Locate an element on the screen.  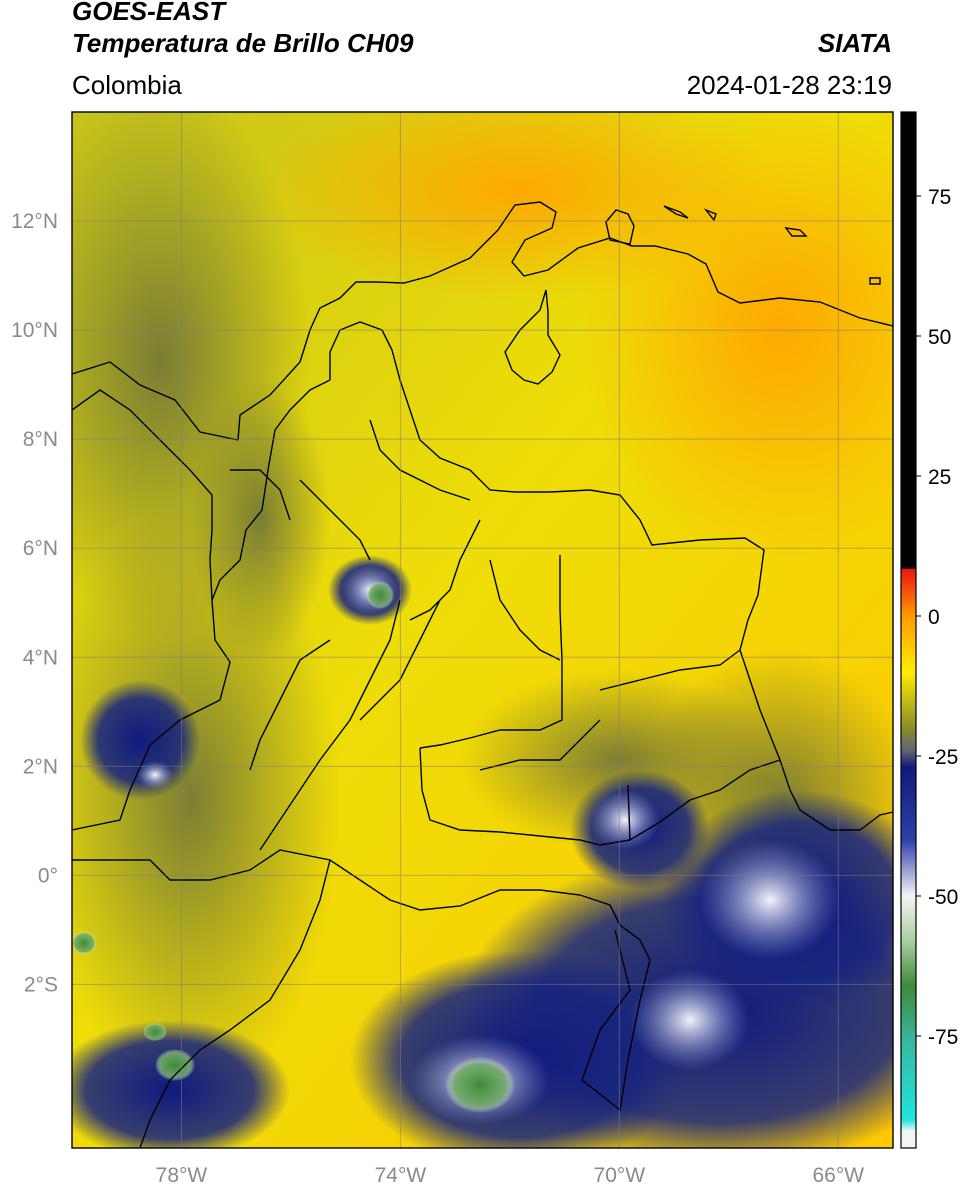
latitude-tick-label: 2°S is located at coordinates (41, 984).